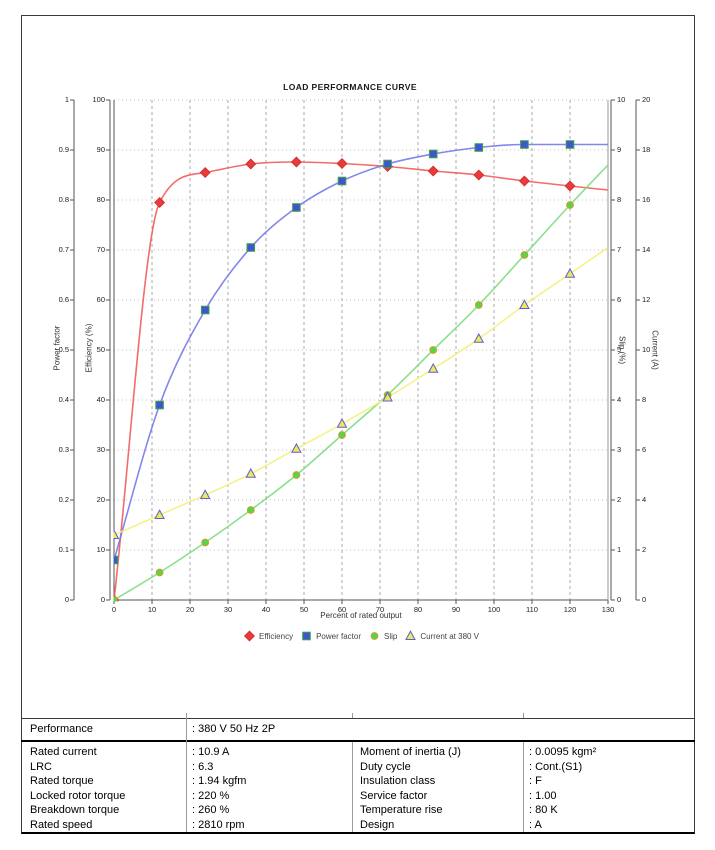  I want to click on legend-label: Power factor, so click(338, 636).